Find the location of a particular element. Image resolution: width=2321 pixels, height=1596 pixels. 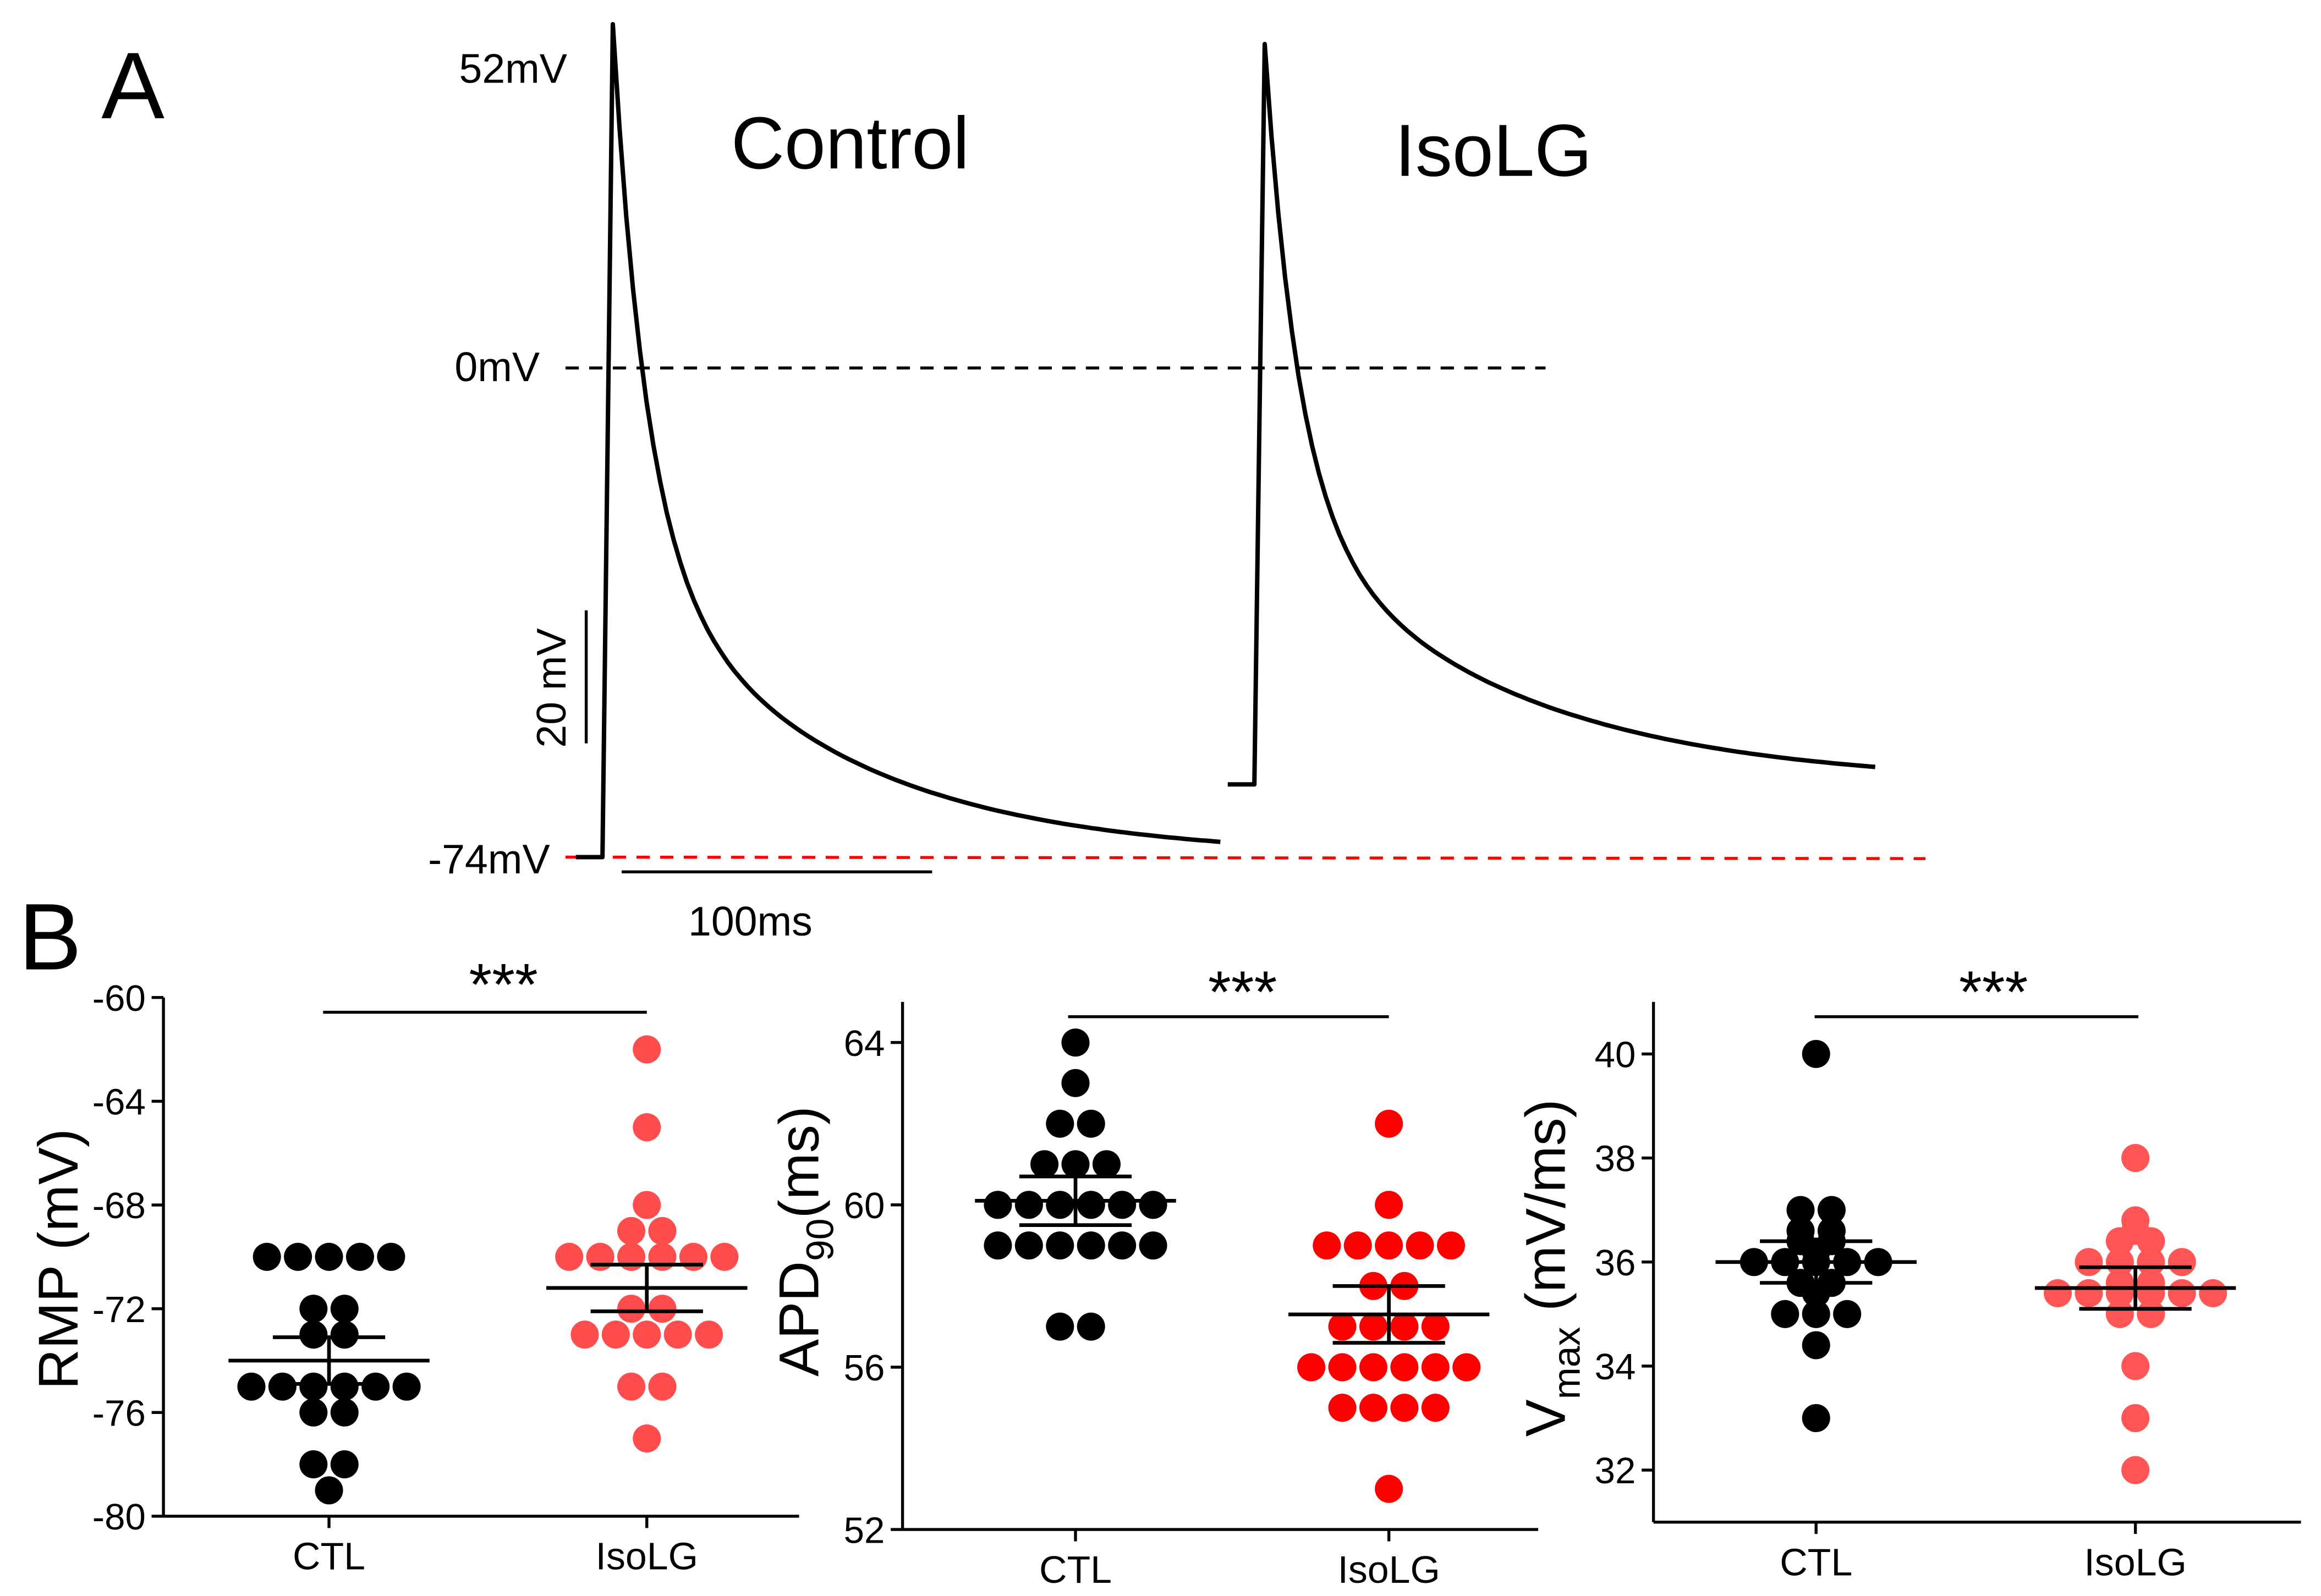

apd90-plot: 52 56 60 64 CTL IsoLG APD90(ms) *** is located at coordinates (1153, 1275).